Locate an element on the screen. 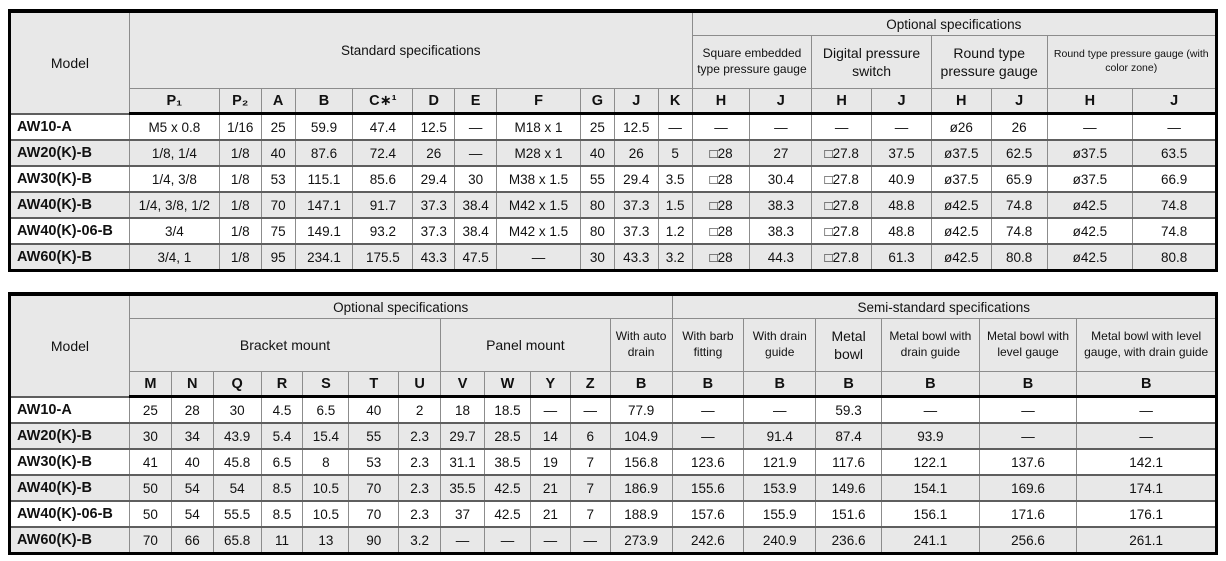 This screenshot has height=561, width=1226. value-cell: 27 is located at coordinates (781, 153).